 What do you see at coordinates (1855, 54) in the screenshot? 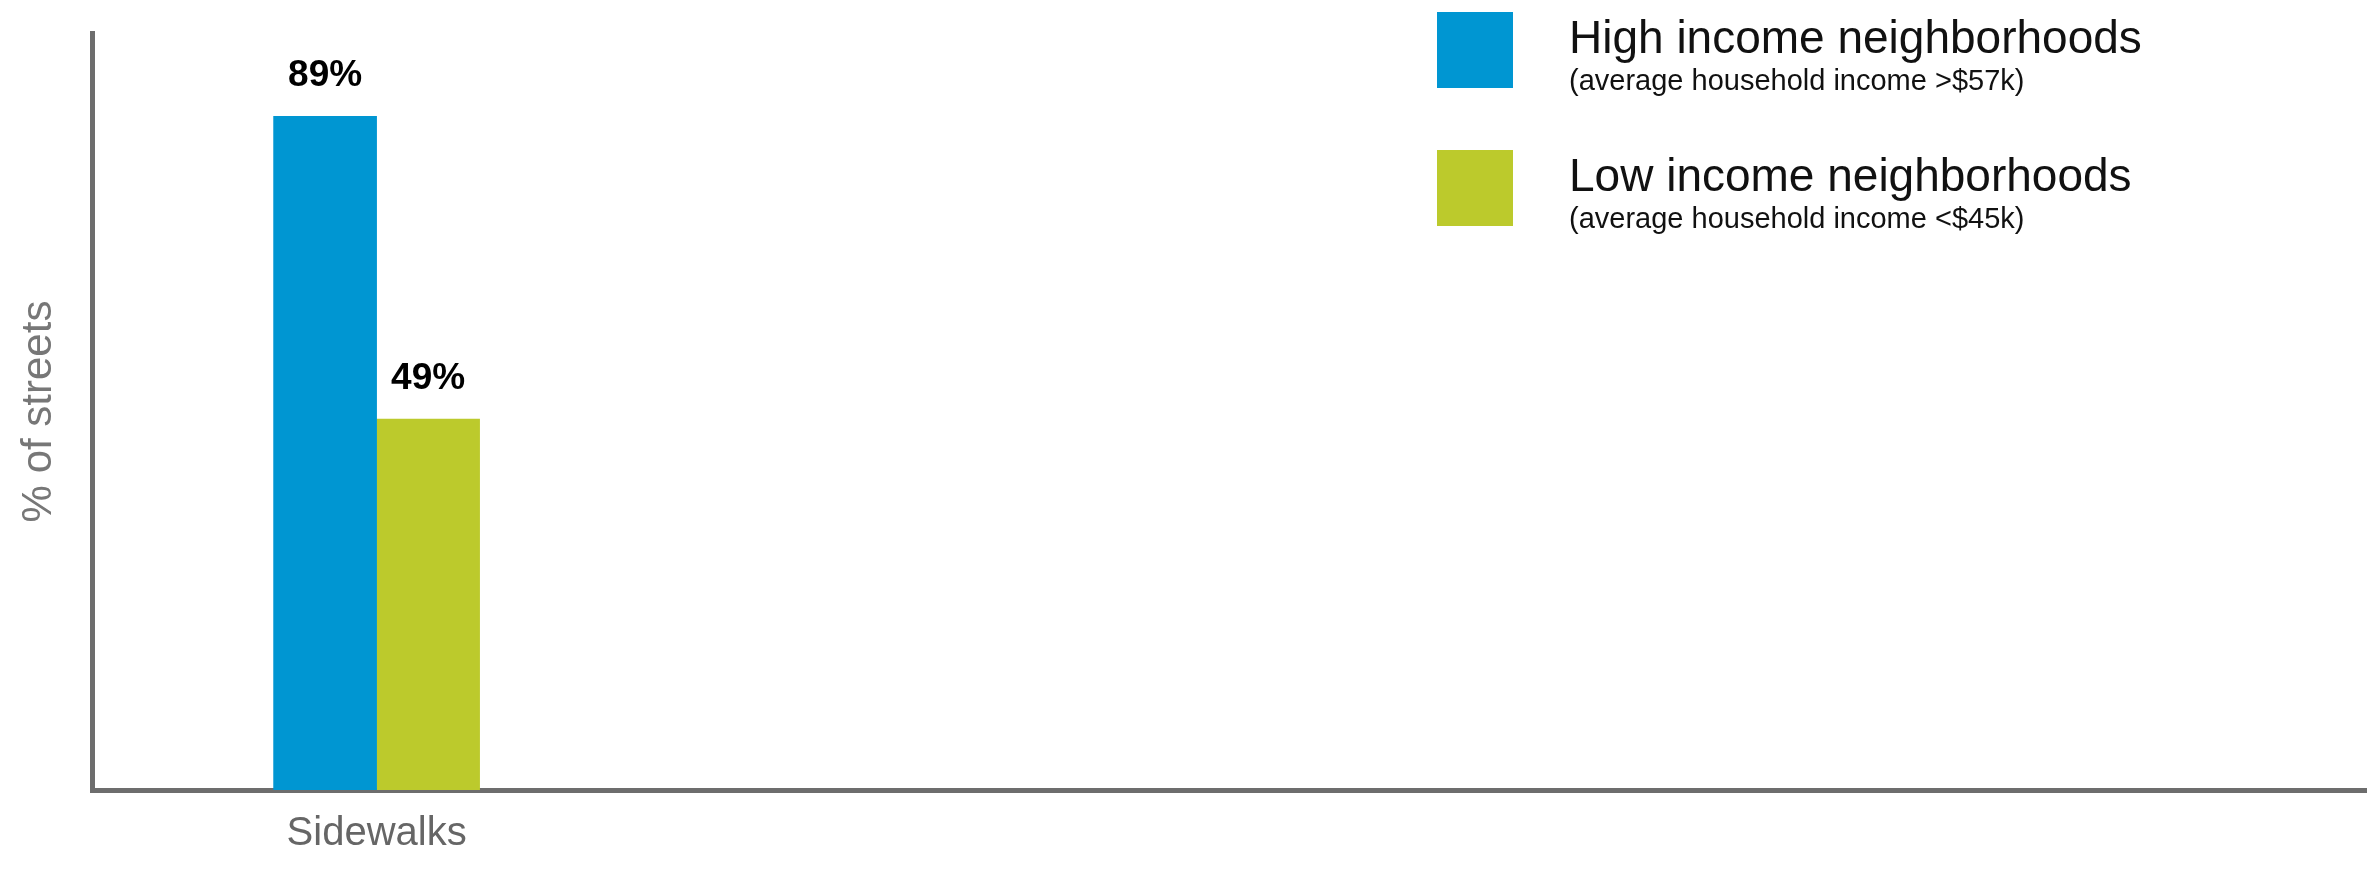
I see `legend-label: High income neighborhoods (average household income >$57k)` at bounding box center [1855, 54].